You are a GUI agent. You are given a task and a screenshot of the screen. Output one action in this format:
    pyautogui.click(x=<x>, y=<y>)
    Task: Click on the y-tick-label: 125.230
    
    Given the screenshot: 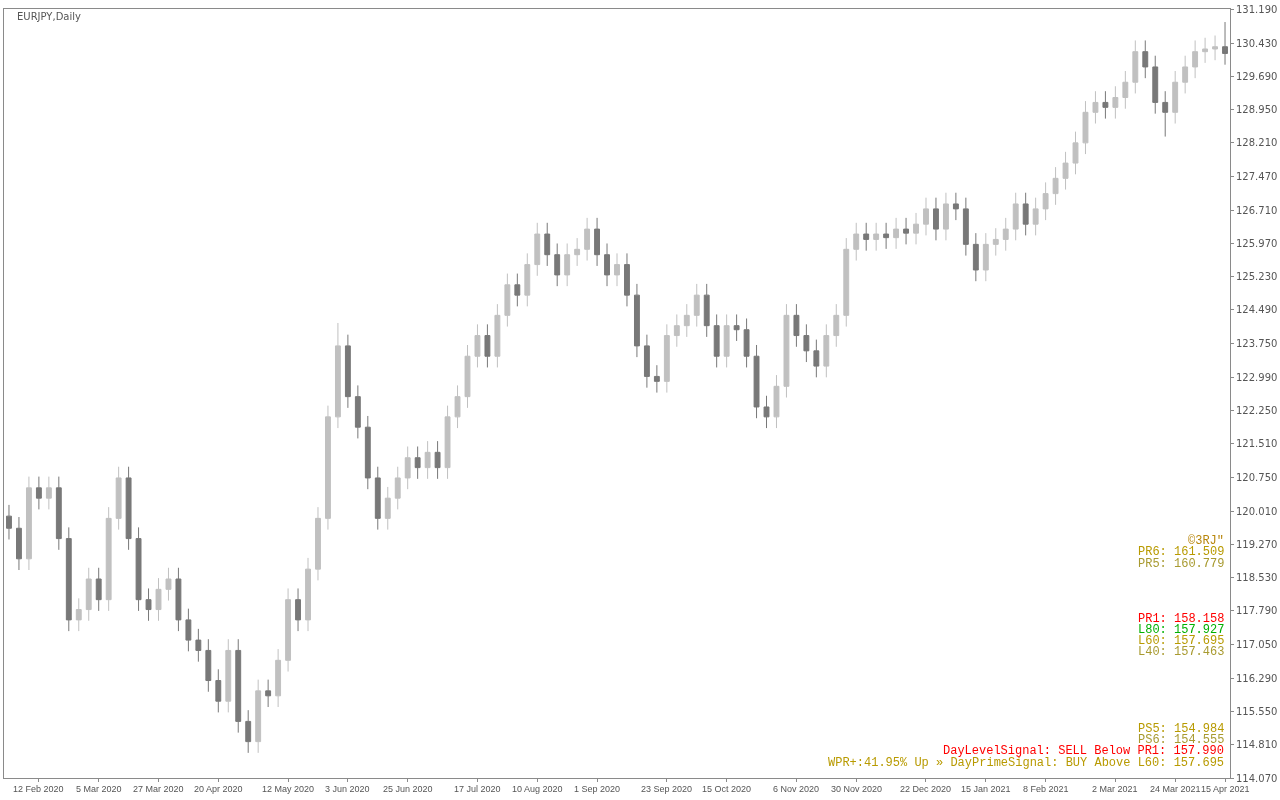 What is the action you would take?
    pyautogui.click(x=1257, y=277)
    